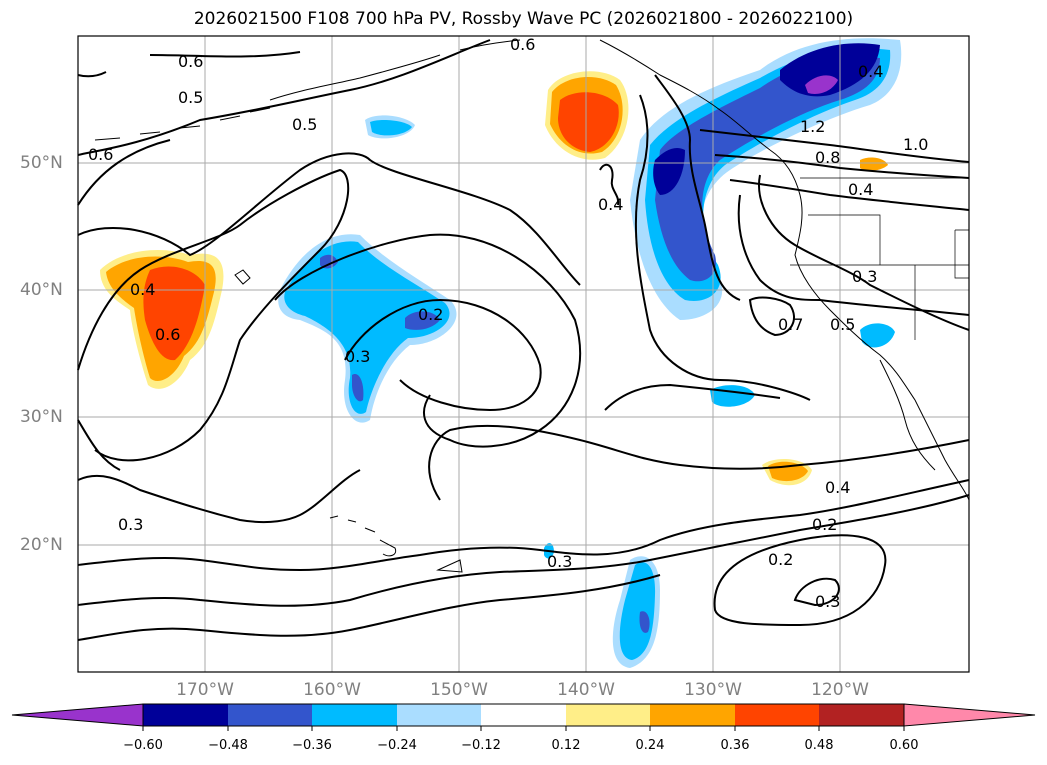  Describe the element at coordinates (332, 690) in the screenshot. I see `lon-label-160w: 160°W` at that location.